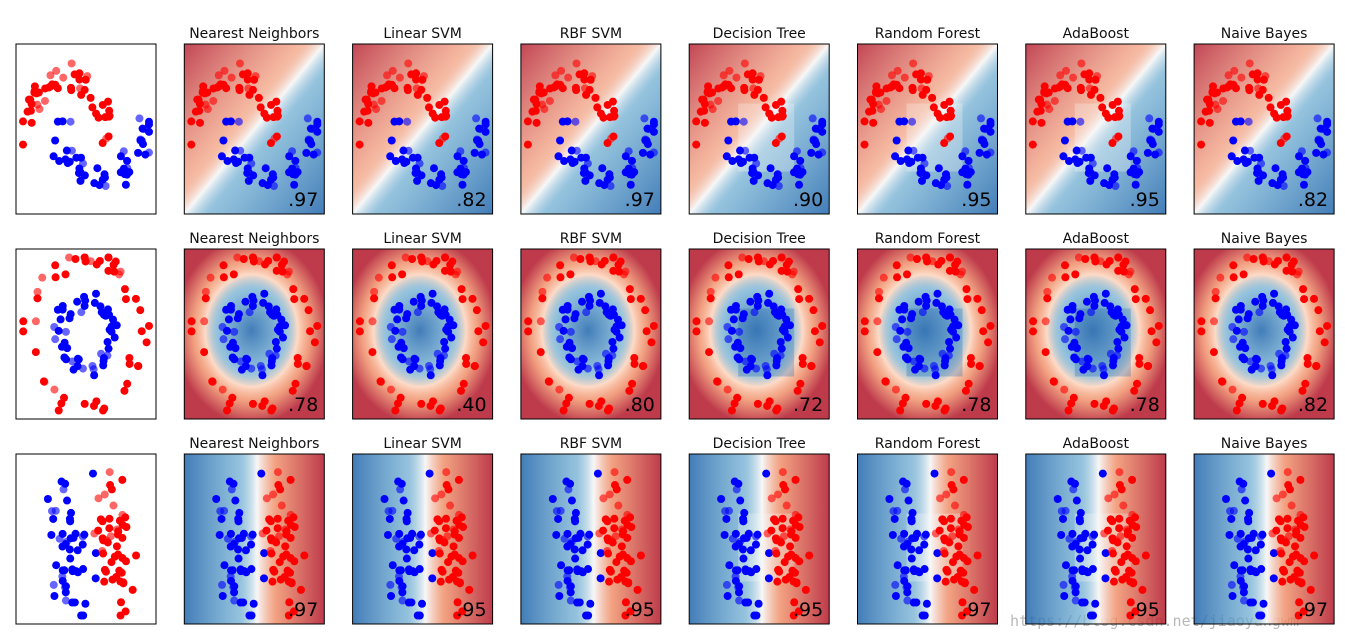 The height and width of the screenshot is (638, 1345). What do you see at coordinates (759, 239) in the screenshot?
I see `panel-title: Decision Tree` at bounding box center [759, 239].